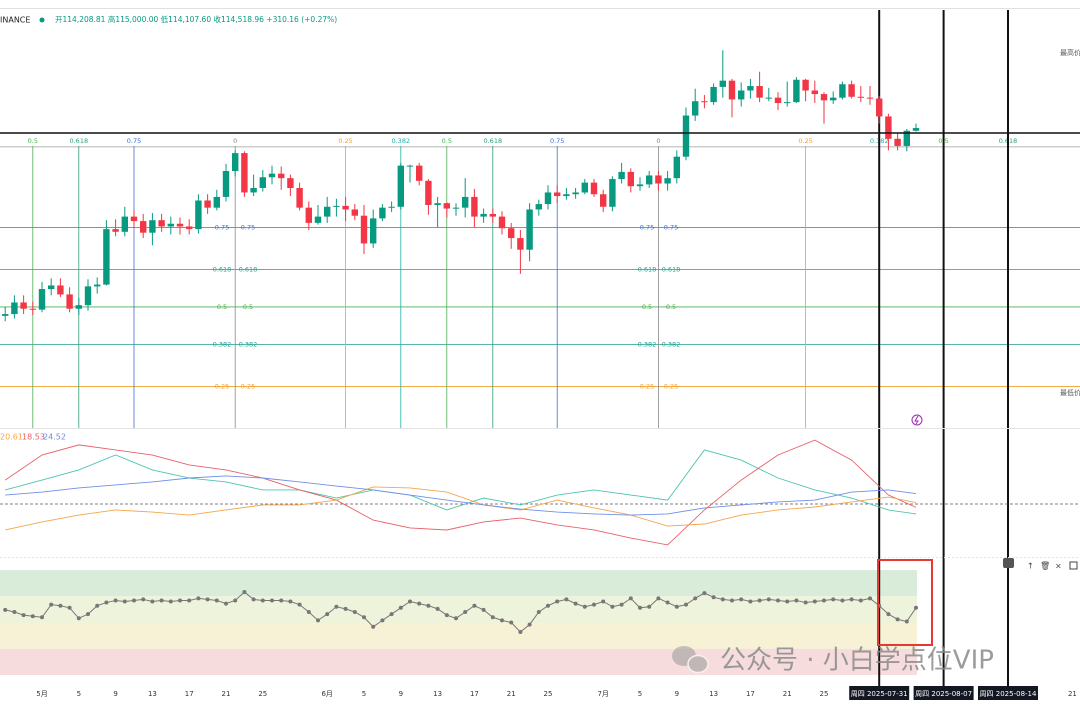 The image size is (1080, 704). What do you see at coordinates (437, 694) in the screenshot?
I see `x-tick-label: 13` at bounding box center [437, 694].